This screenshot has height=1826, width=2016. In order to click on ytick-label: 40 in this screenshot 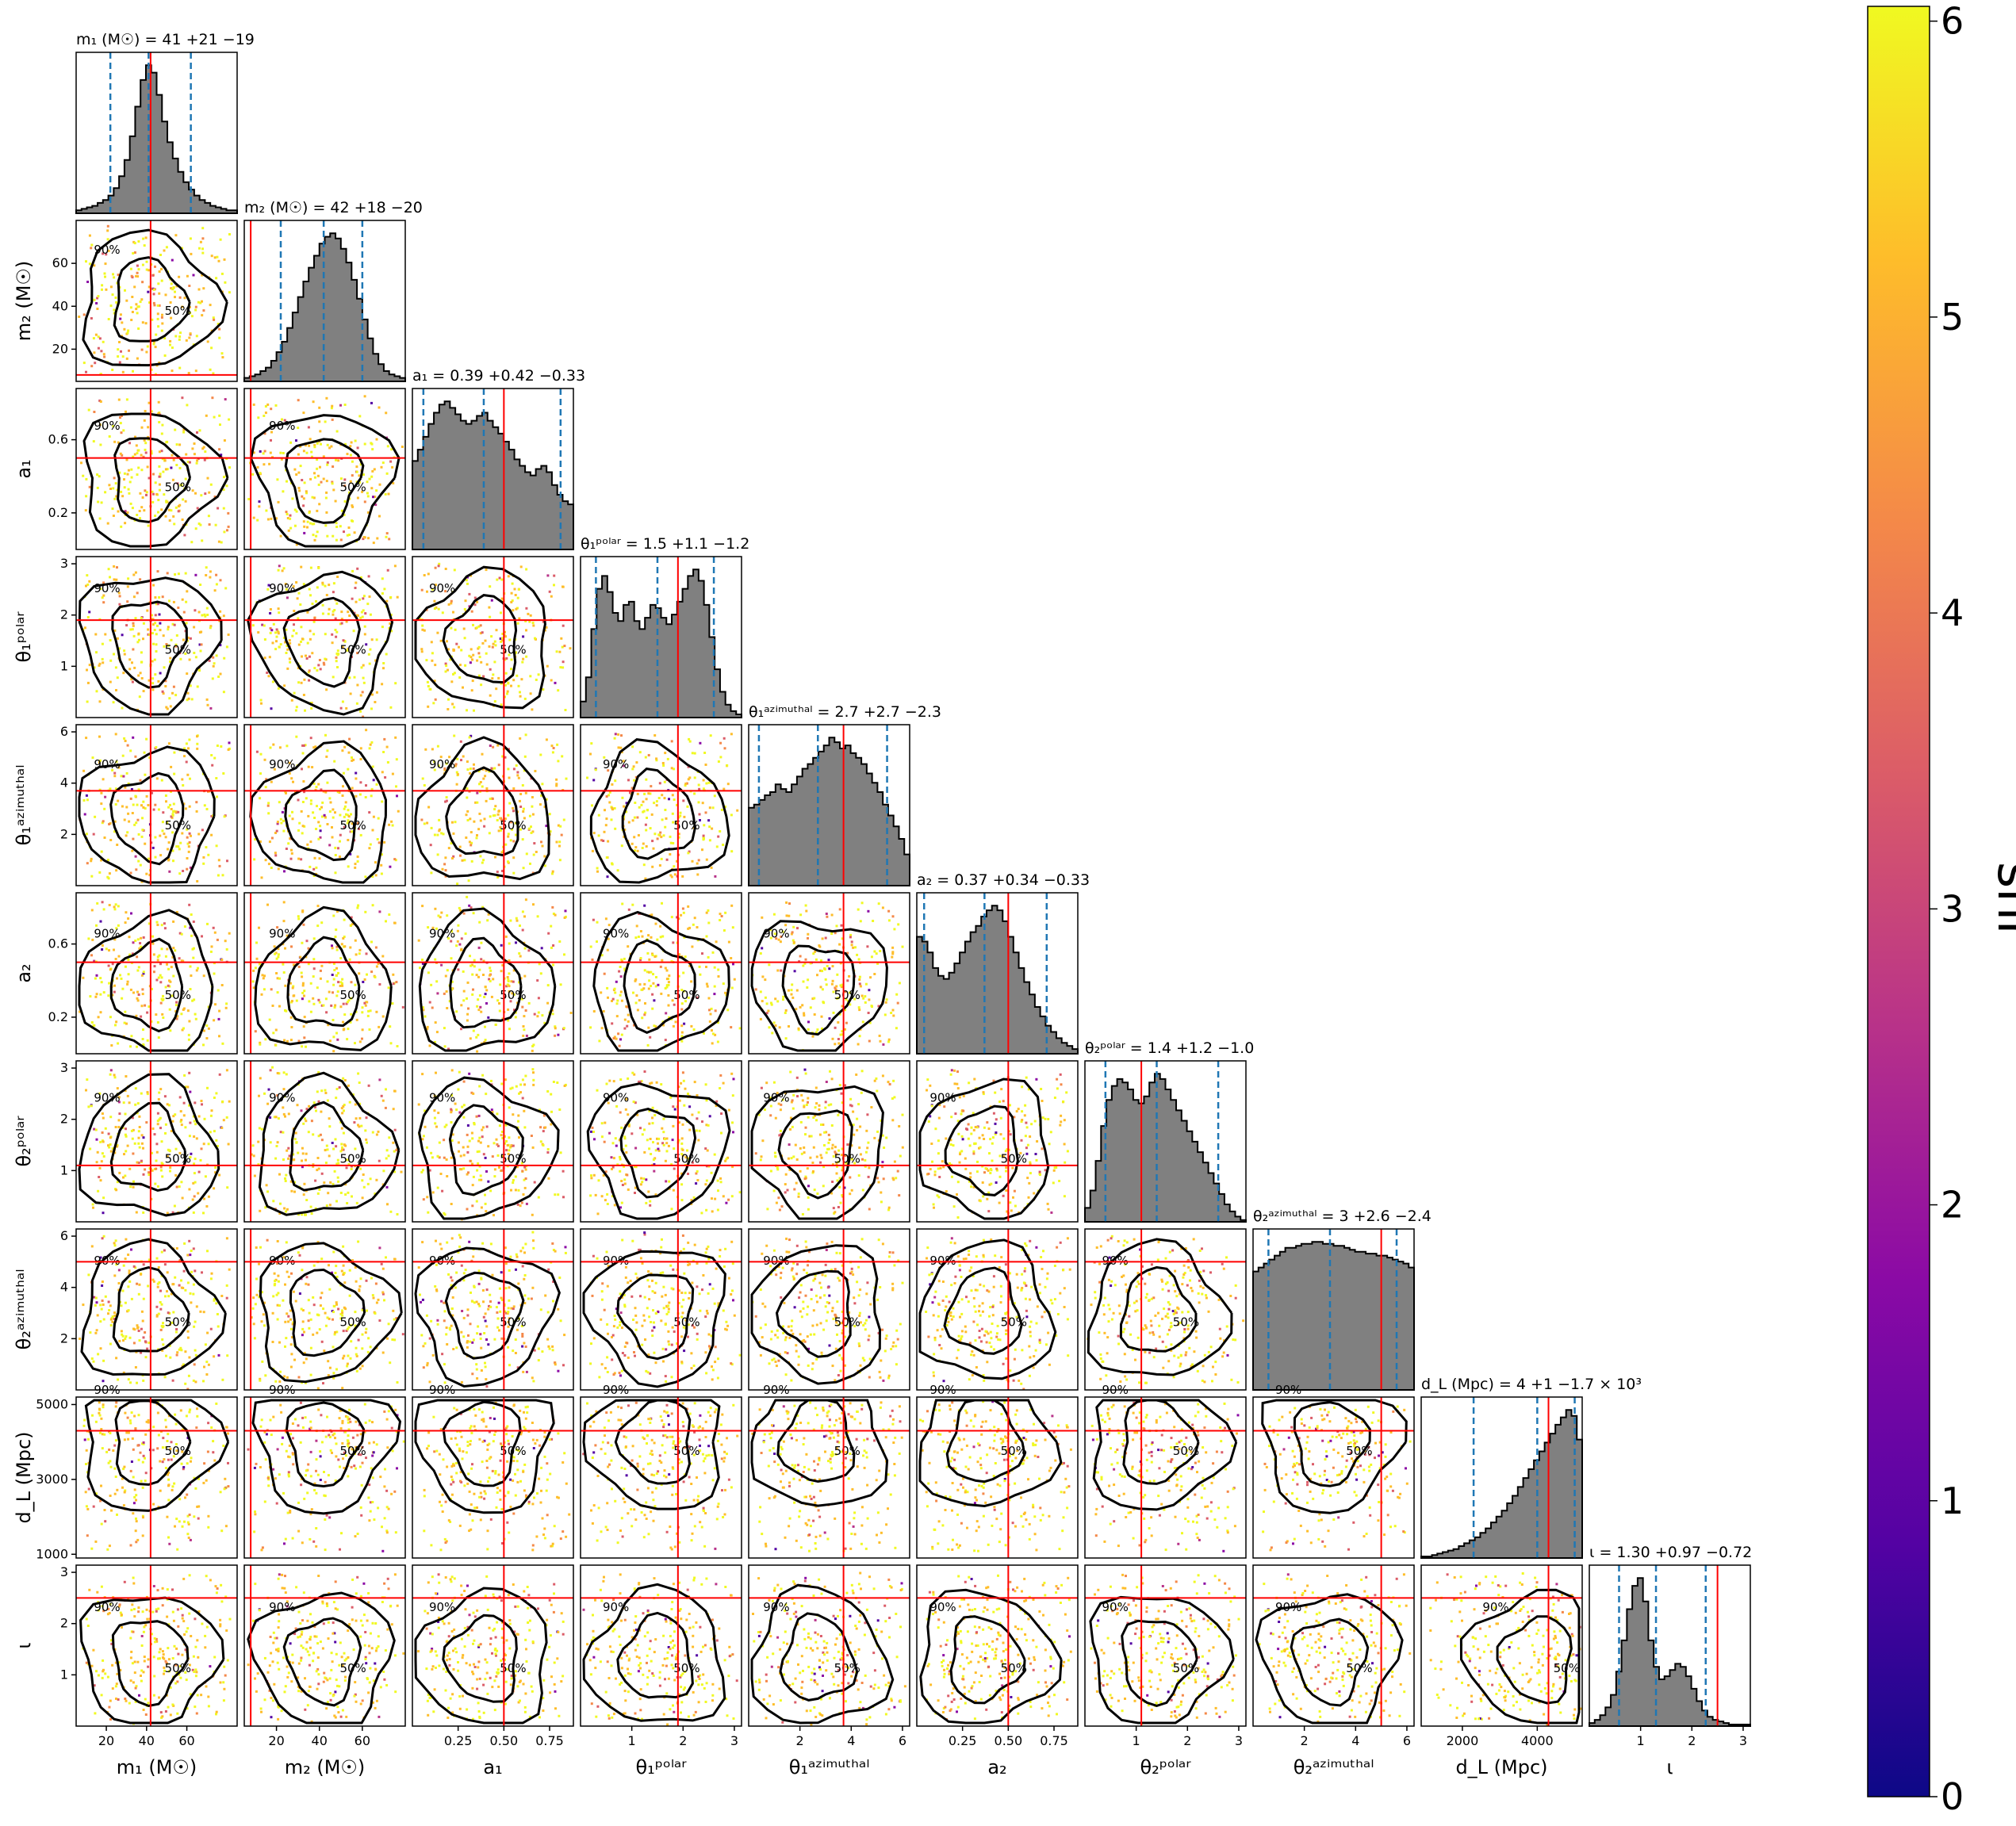, I will do `click(60, 305)`.